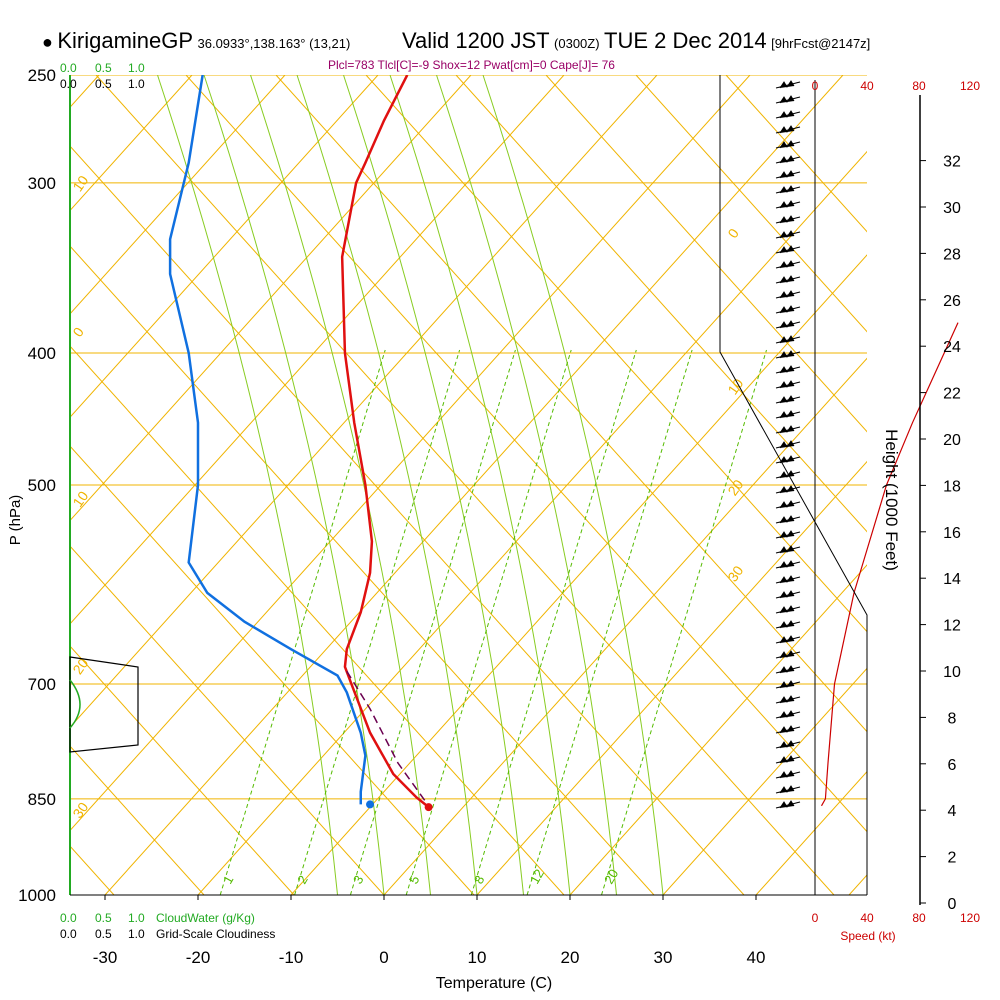 This screenshot has height=1000, width=1000. What do you see at coordinates (136, 934) in the screenshot?
I see `cloudiness-scale-label-bottom: 1.0` at bounding box center [136, 934].